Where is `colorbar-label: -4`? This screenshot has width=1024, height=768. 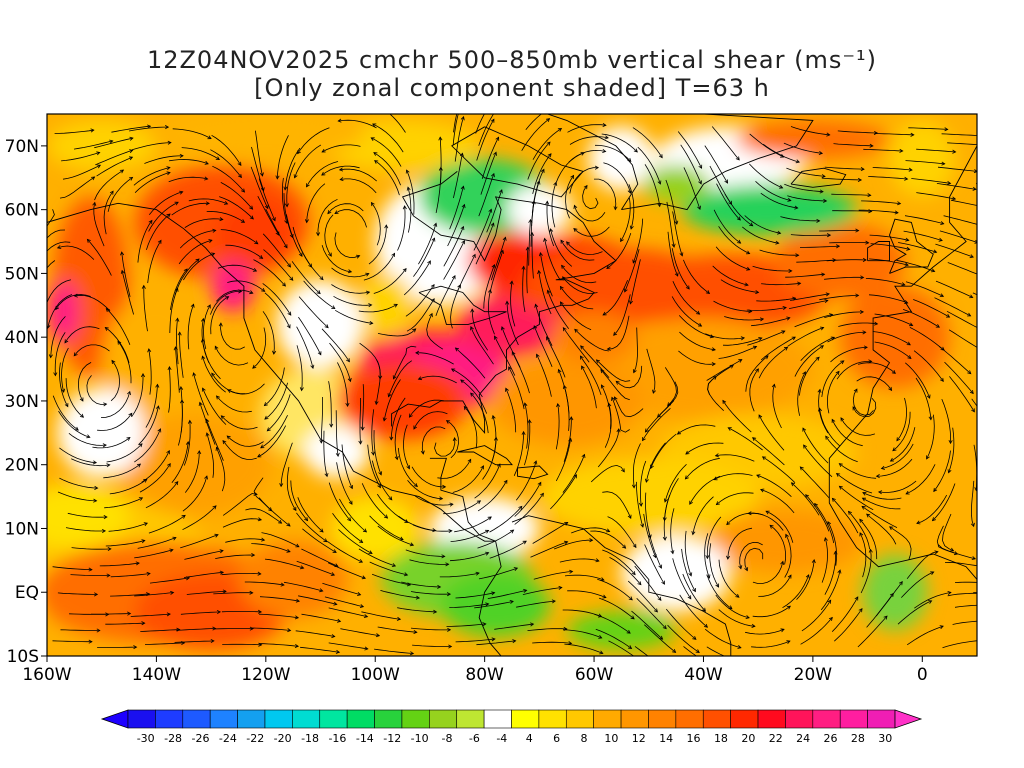
colorbar-label: -4 is located at coordinates (501, 738).